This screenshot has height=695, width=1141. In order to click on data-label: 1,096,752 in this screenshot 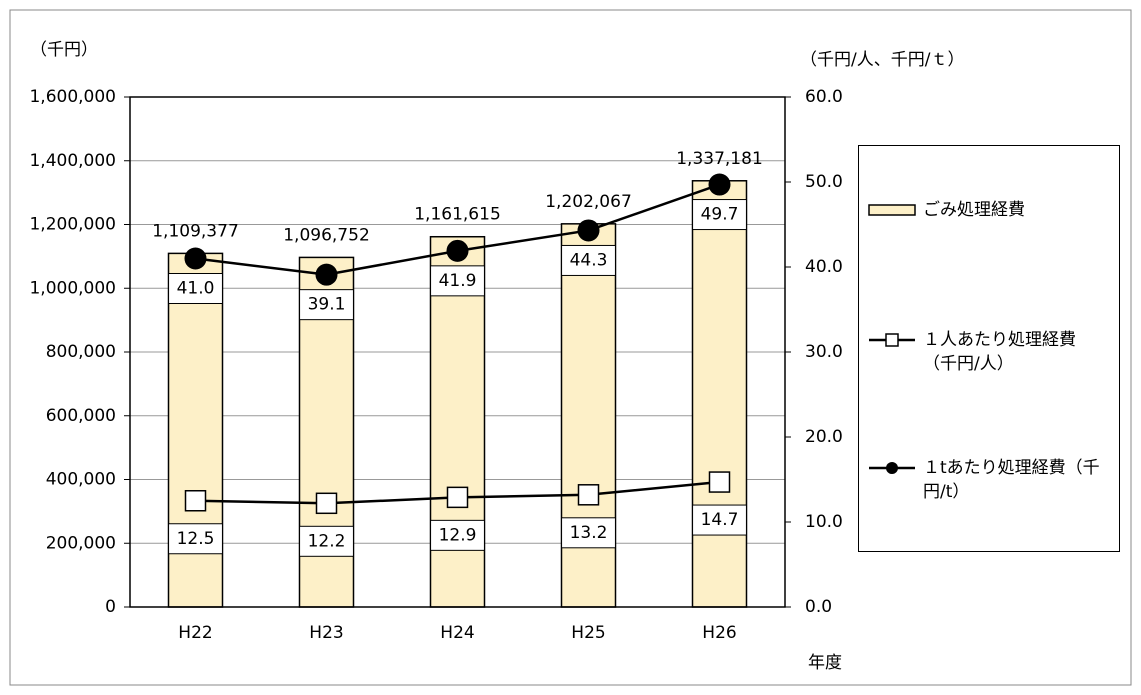, I will do `click(326, 235)`.